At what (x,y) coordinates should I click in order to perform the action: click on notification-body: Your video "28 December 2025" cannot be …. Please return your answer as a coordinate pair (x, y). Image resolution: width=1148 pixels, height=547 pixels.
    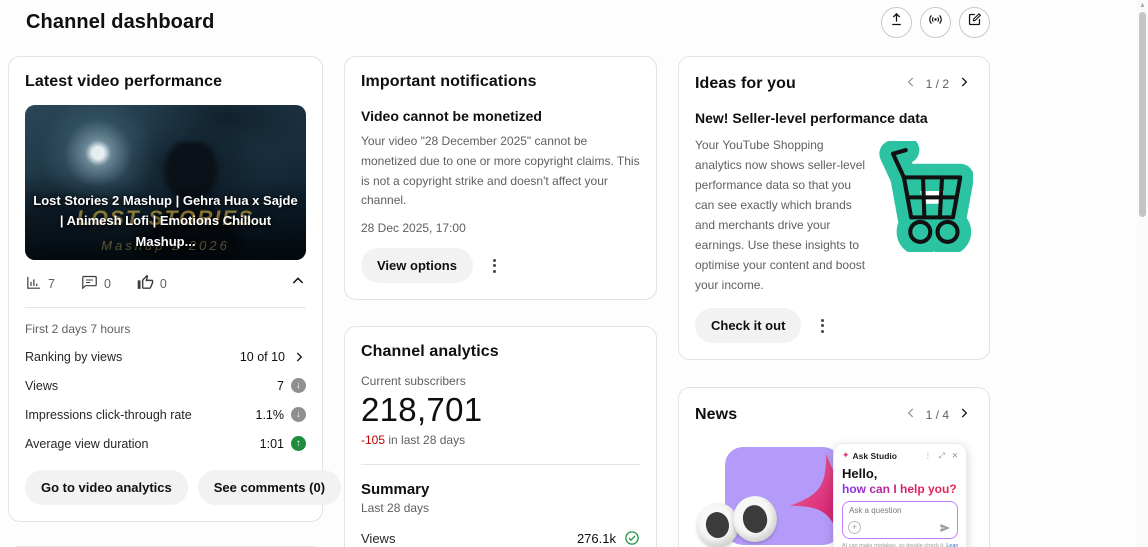
    Looking at the image, I should click on (500, 171).